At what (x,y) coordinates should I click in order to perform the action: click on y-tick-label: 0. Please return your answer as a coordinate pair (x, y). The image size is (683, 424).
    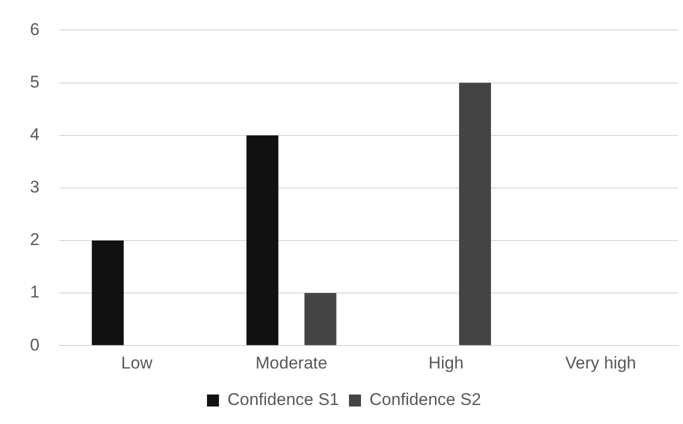
    Looking at the image, I should click on (35, 344).